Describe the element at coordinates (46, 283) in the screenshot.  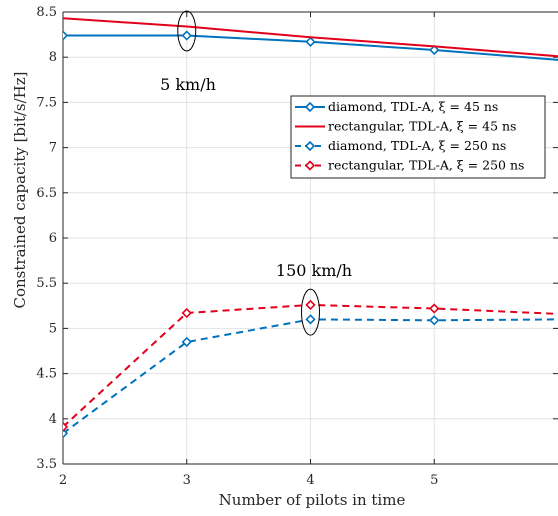
I see `y-tick-label: 5.5` at that location.